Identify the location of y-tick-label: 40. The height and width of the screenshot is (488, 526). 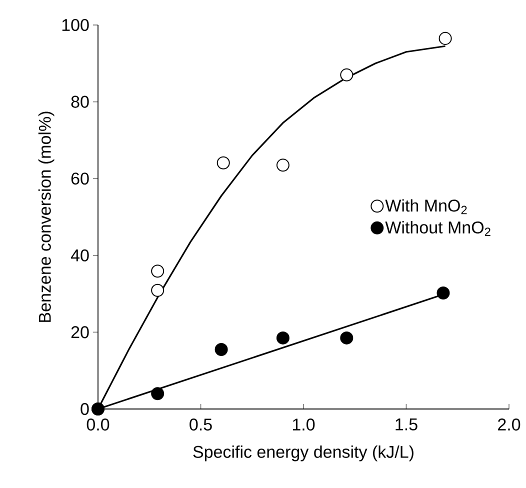
(79, 255).